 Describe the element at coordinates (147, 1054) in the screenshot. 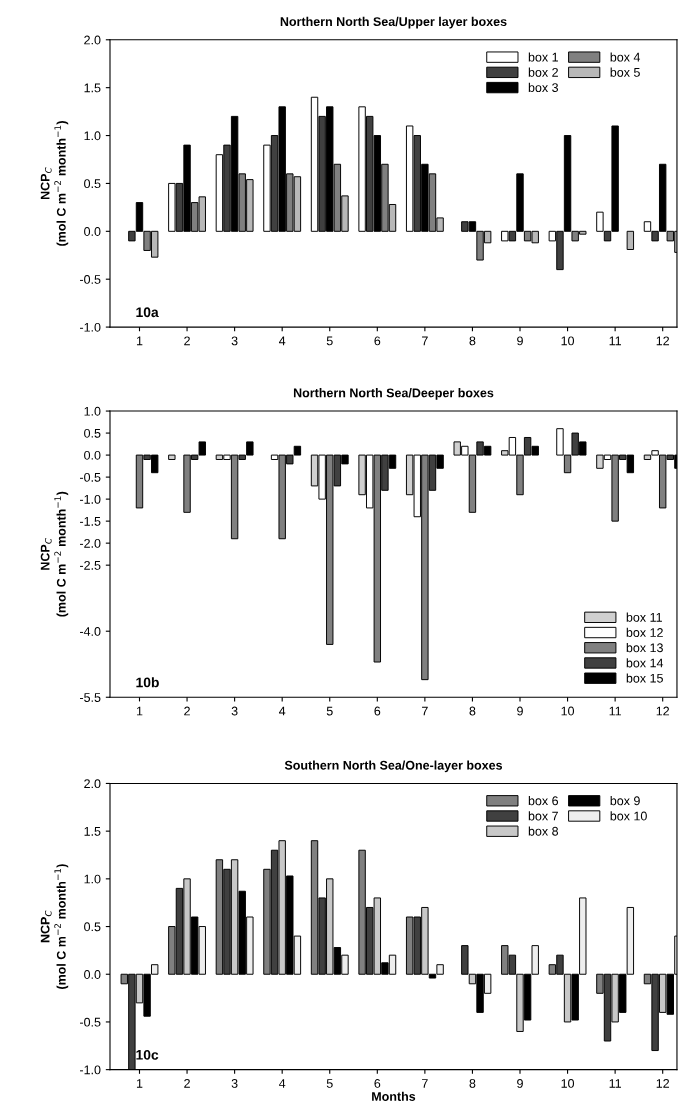

I see `annotation: 10c` at that location.